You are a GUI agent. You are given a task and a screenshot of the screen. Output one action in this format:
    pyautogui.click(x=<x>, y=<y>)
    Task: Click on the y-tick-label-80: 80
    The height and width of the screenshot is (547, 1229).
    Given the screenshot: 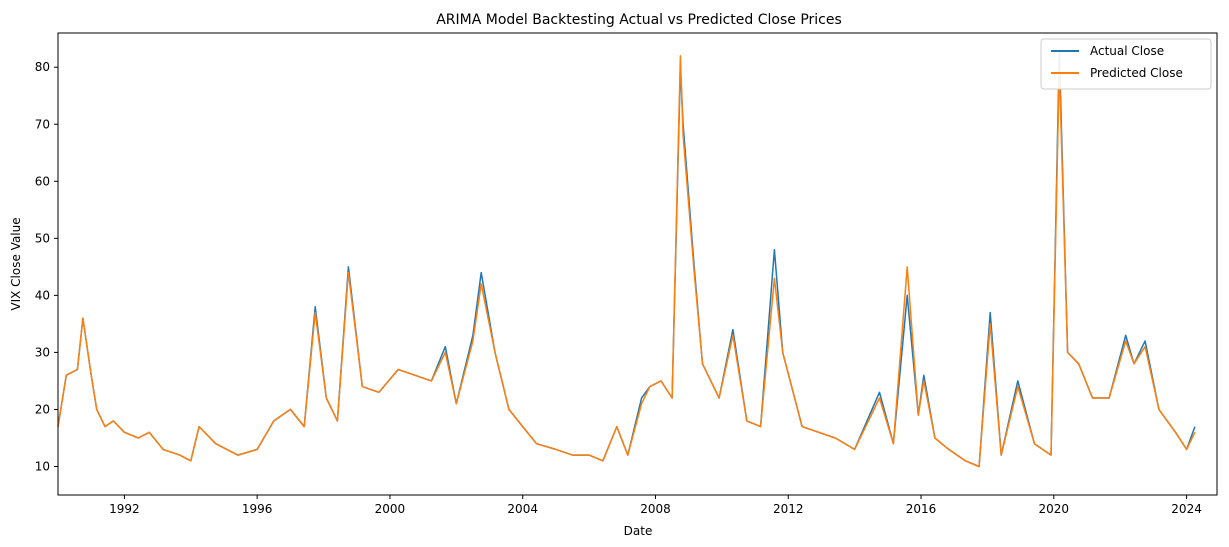 What is the action you would take?
    pyautogui.click(x=42, y=67)
    